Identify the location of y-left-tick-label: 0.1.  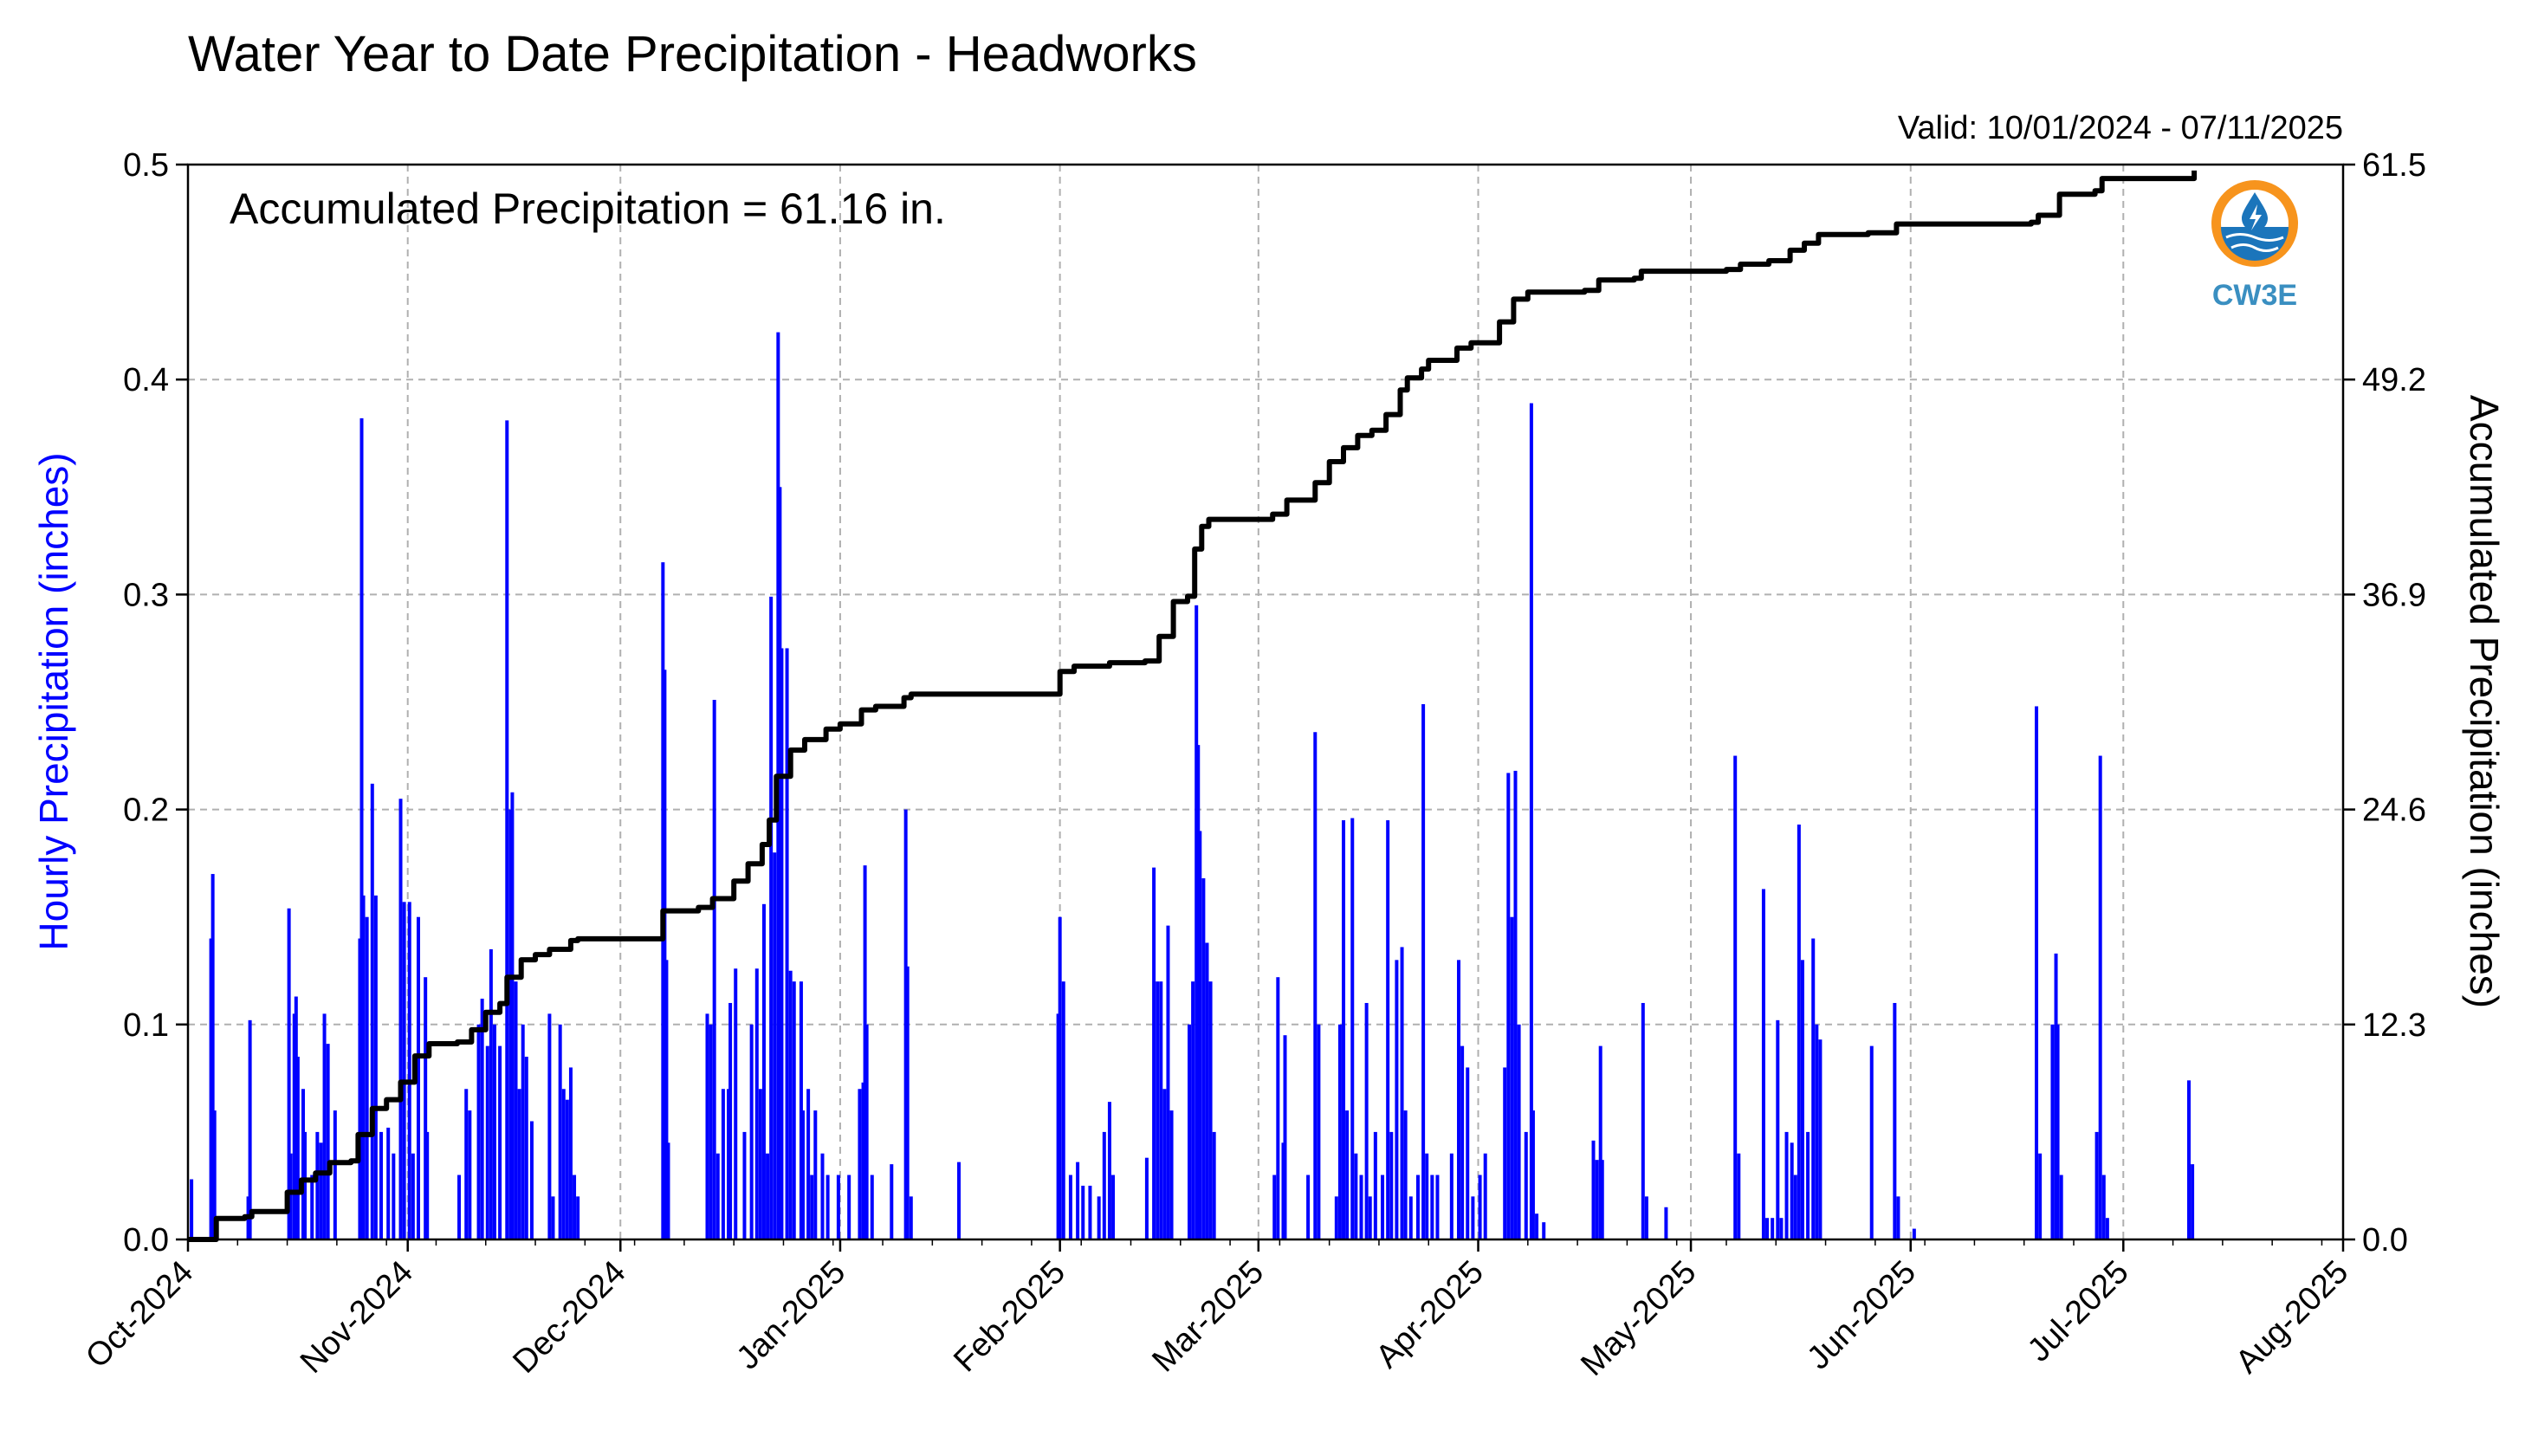
(146, 1025).